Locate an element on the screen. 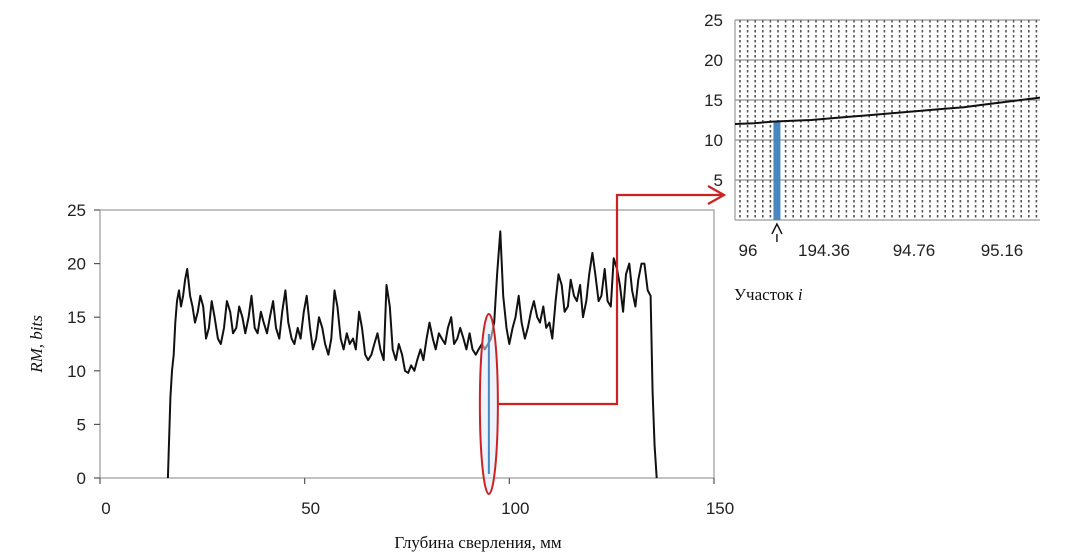  arrow-right-icon is located at coordinates (717, 195).